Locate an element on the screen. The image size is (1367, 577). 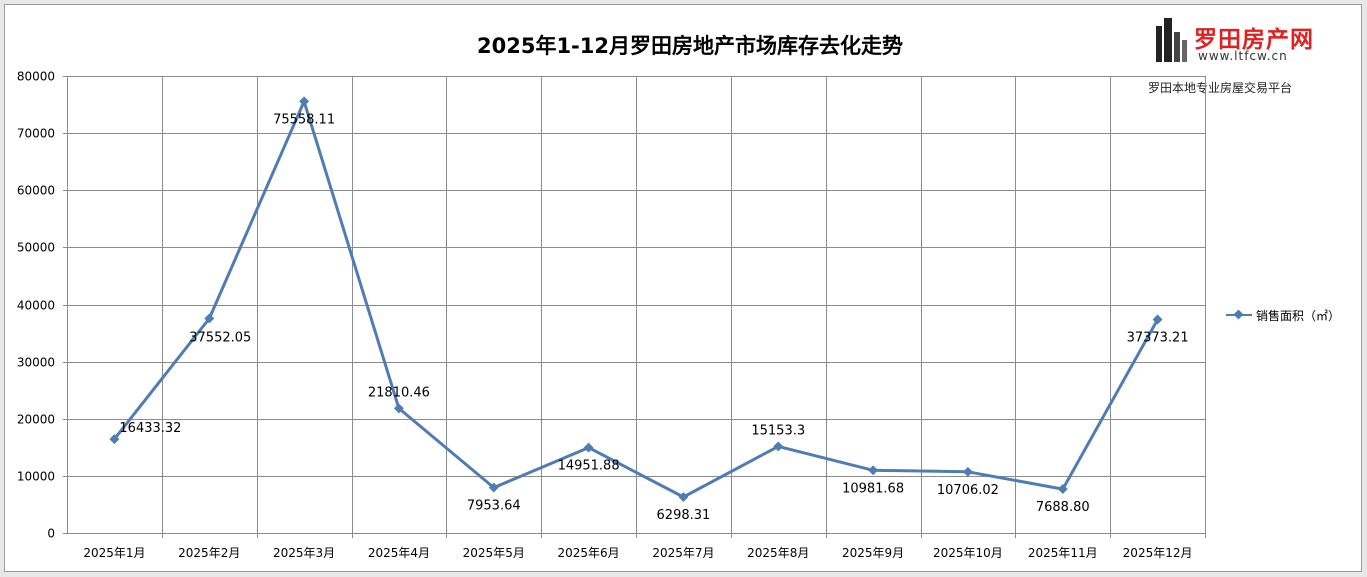
data-label: 75558.11 is located at coordinates (304, 119).